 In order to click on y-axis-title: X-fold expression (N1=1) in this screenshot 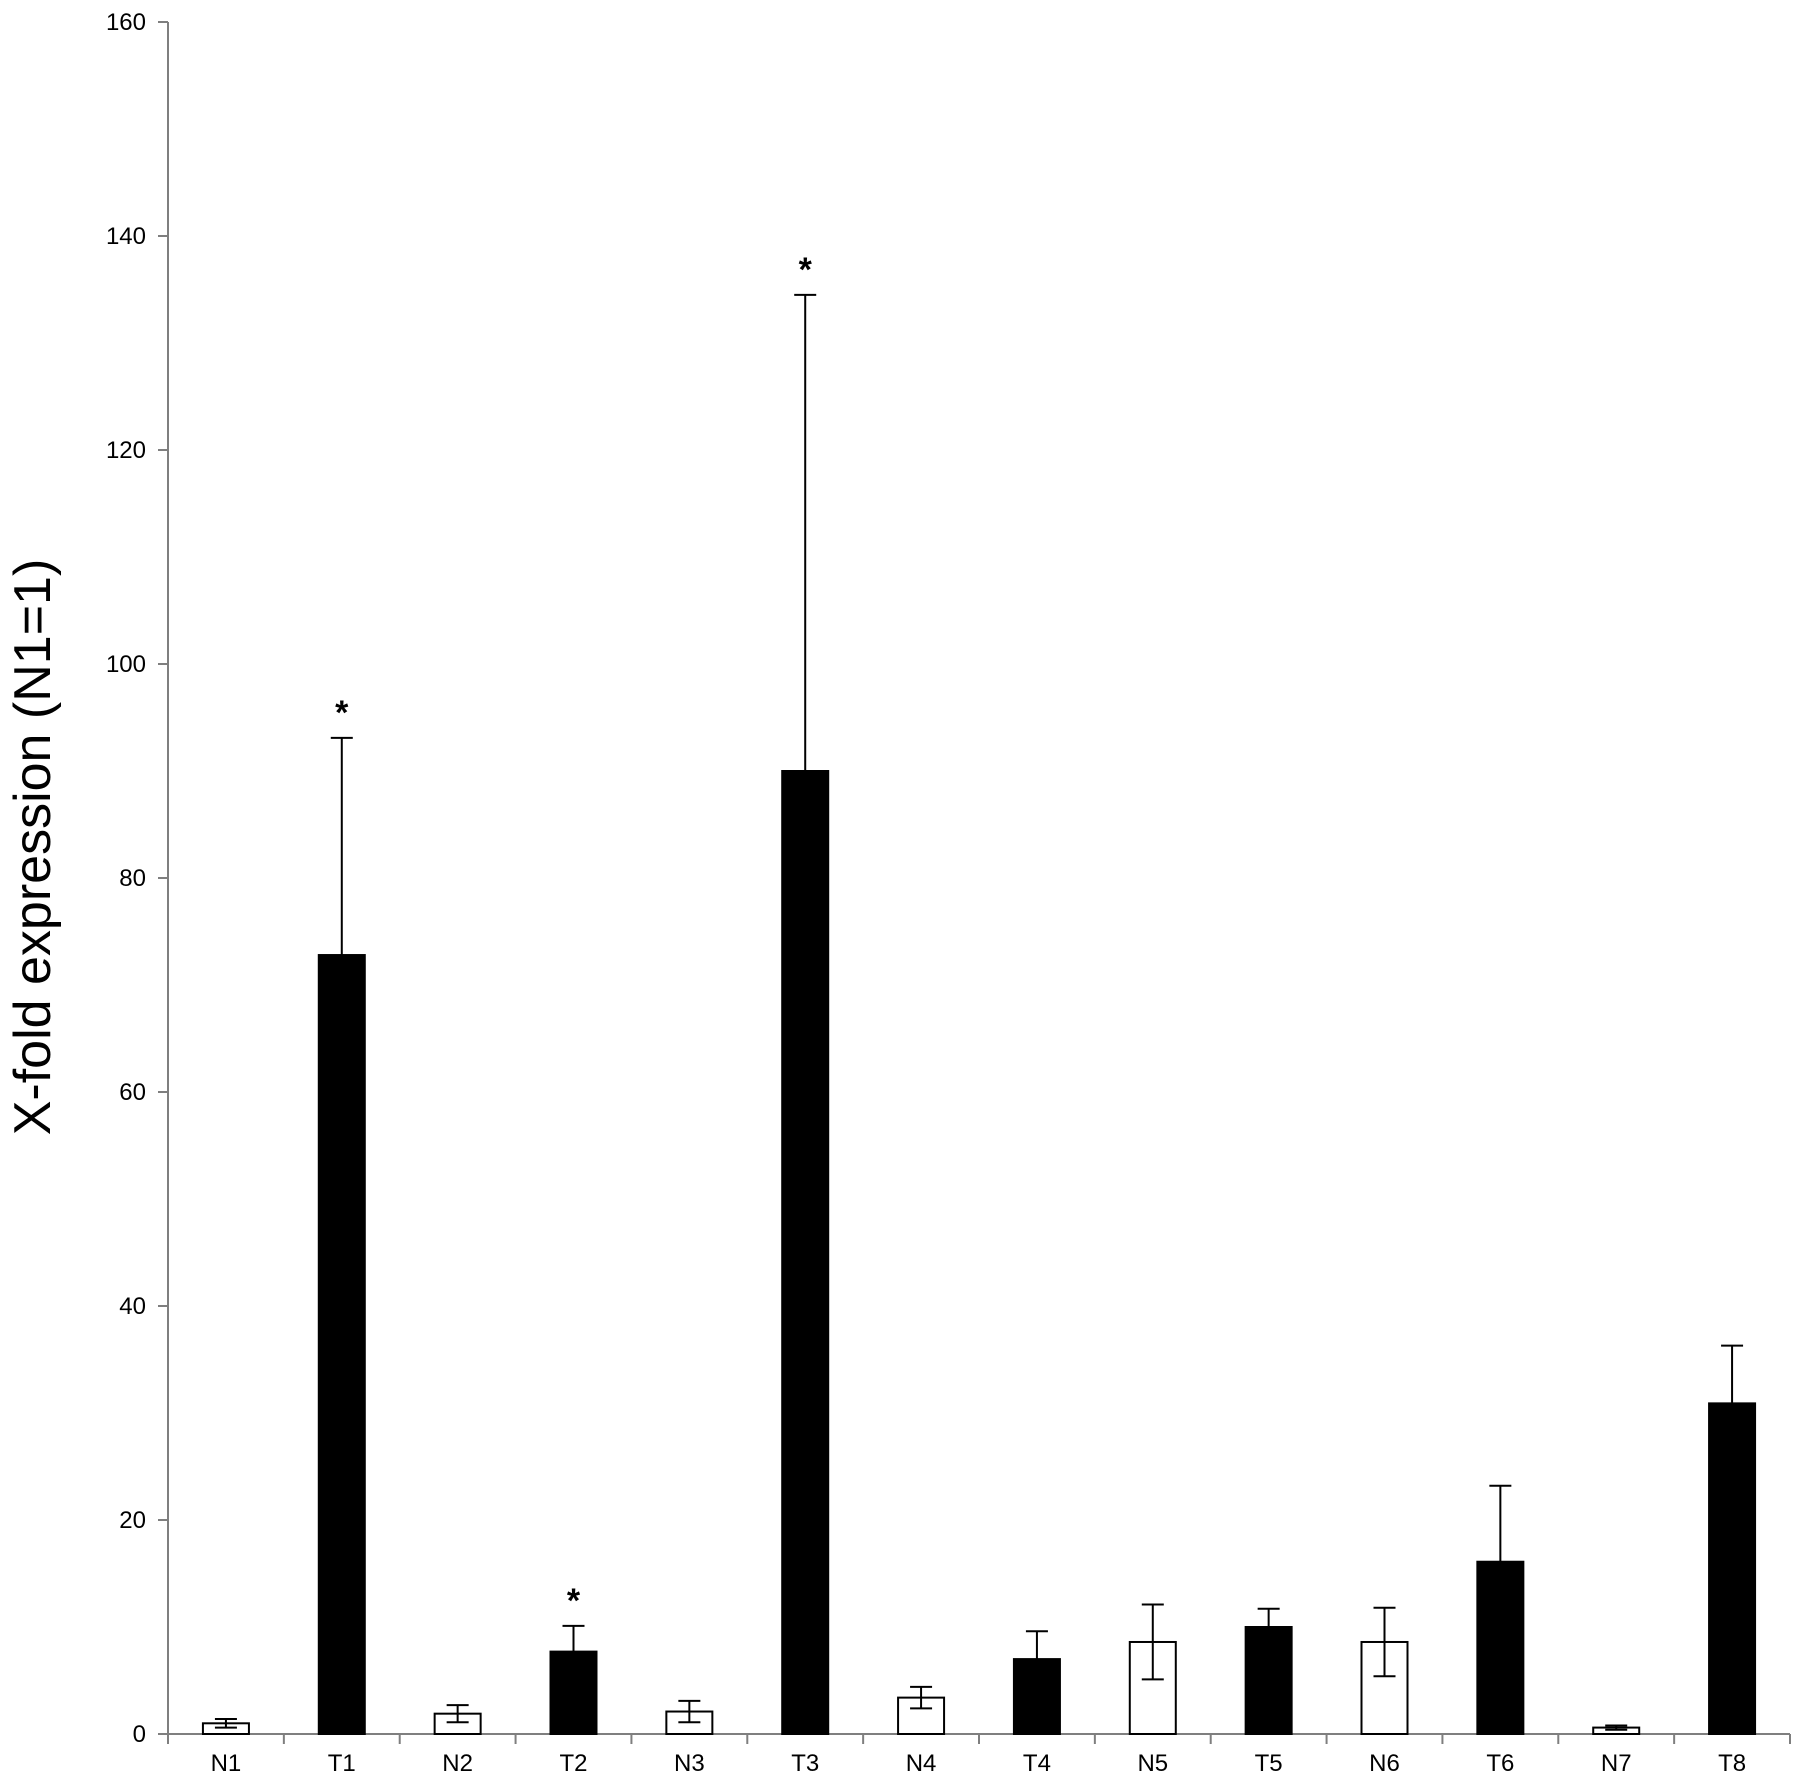, I will do `click(33, 847)`.